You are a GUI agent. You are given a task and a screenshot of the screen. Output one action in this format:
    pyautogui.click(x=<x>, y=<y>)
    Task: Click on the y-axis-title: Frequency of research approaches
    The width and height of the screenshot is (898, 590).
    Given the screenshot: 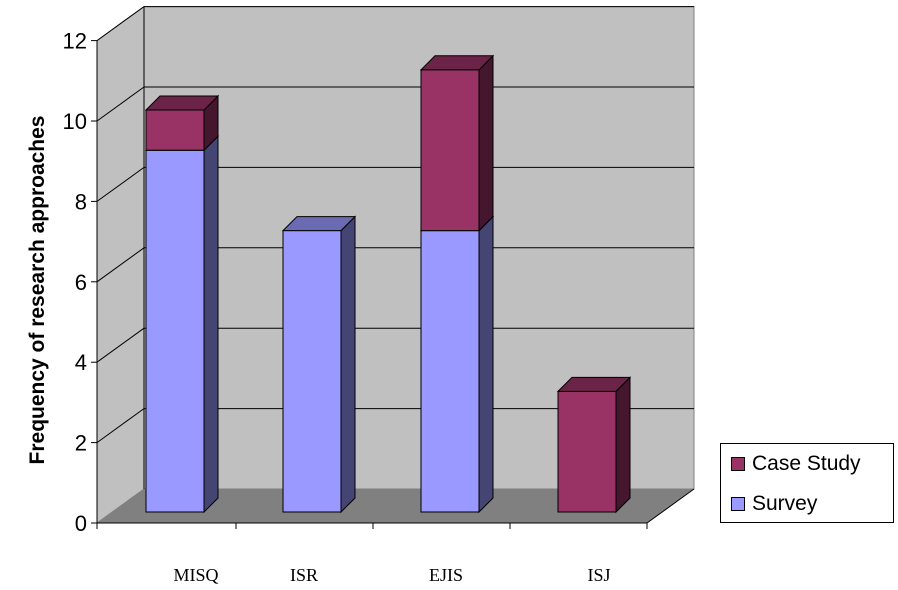 What is the action you would take?
    pyautogui.click(x=37, y=290)
    